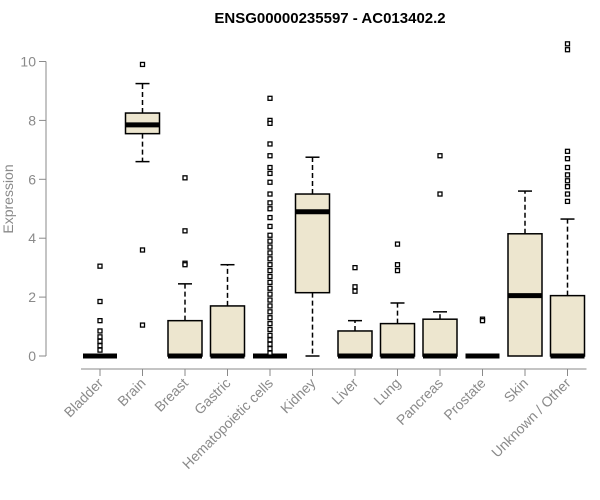 The height and width of the screenshot is (500, 600). I want to click on x-tick-label: Lung, so click(386, 391).